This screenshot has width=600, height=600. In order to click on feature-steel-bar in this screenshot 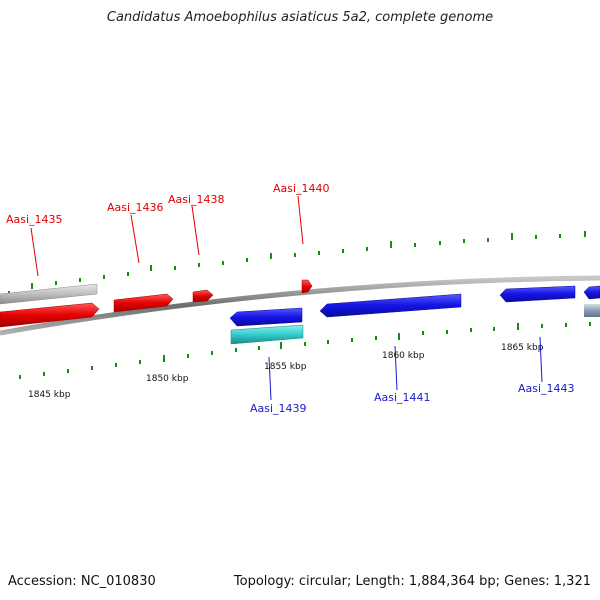, I will do `click(592, 310)`.